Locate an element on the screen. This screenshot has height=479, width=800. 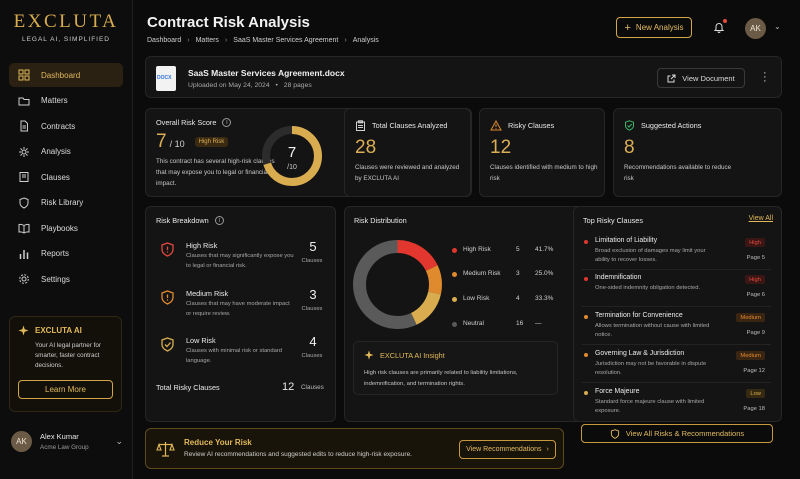
clause-page: Page 5 is located at coordinates (755, 258).